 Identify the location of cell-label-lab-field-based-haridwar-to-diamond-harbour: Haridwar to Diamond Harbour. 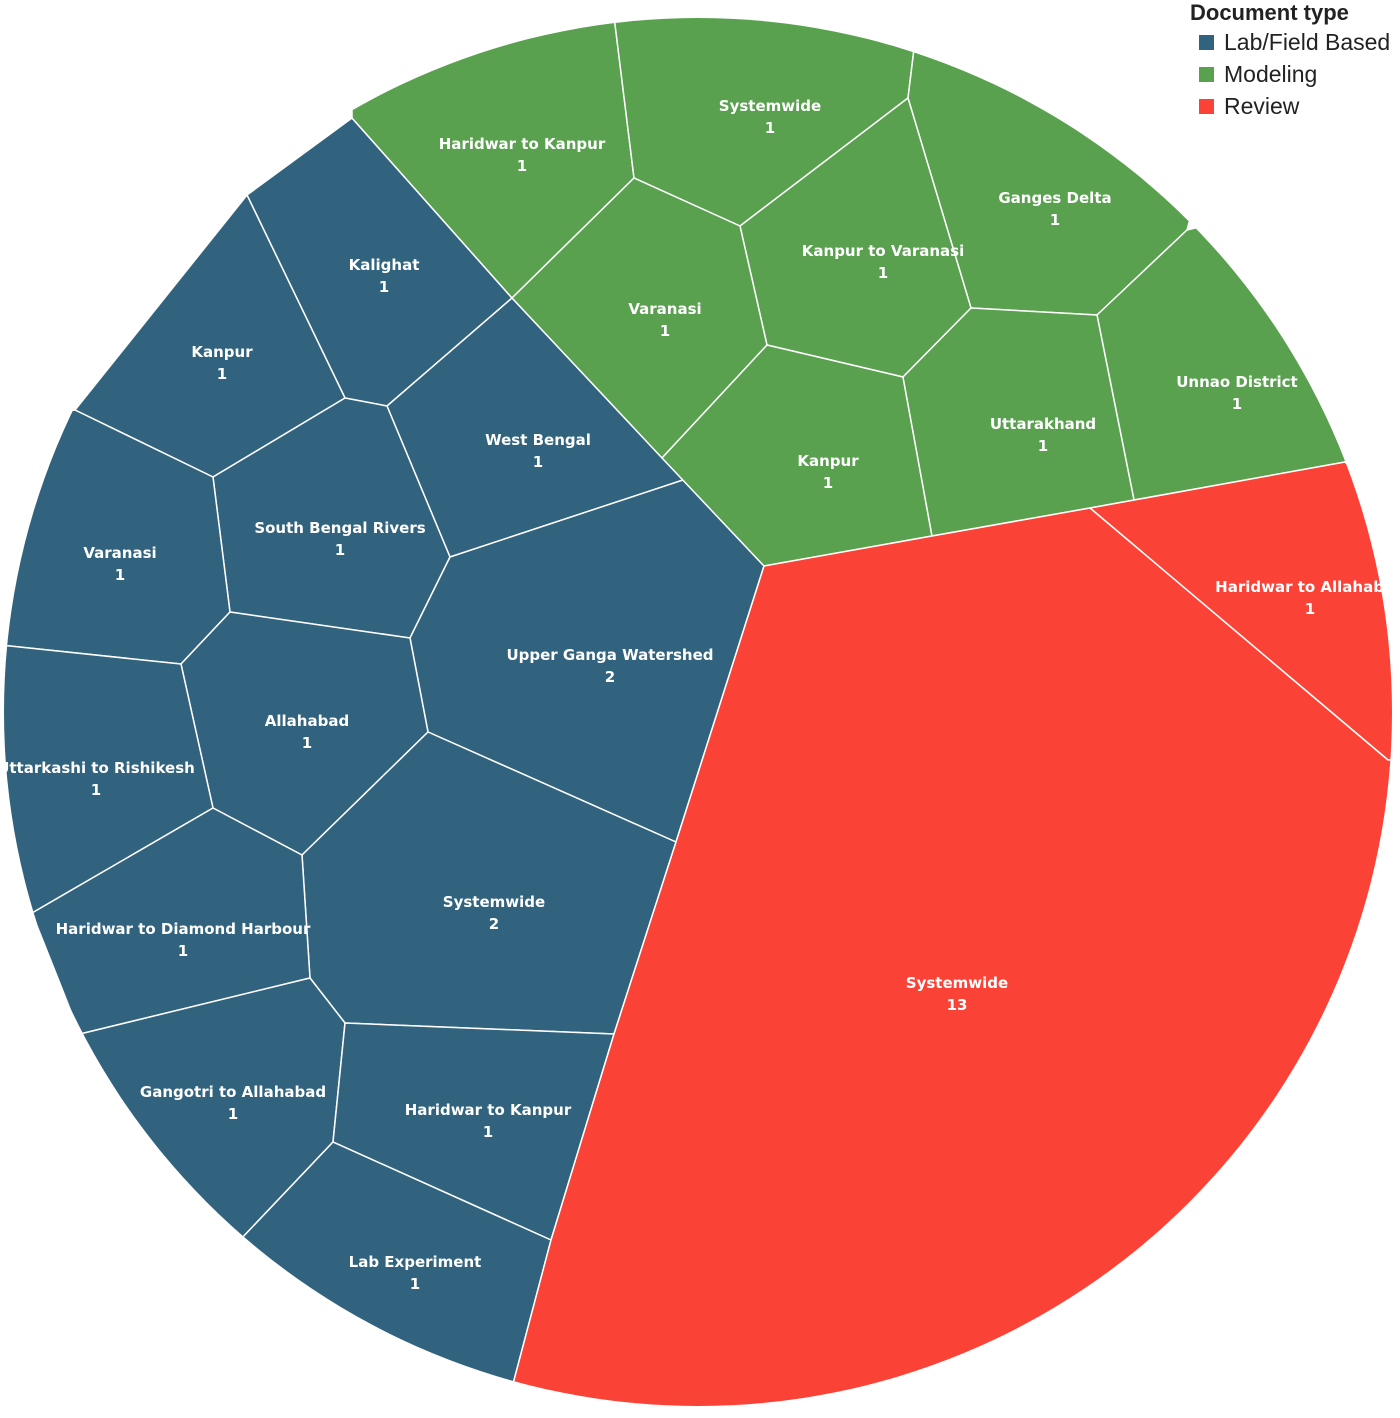
(183, 929).